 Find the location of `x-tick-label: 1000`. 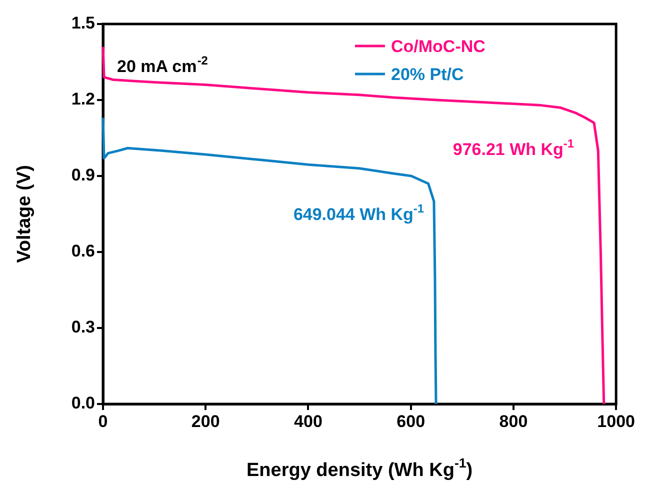

x-tick-label: 1000 is located at coordinates (616, 421).